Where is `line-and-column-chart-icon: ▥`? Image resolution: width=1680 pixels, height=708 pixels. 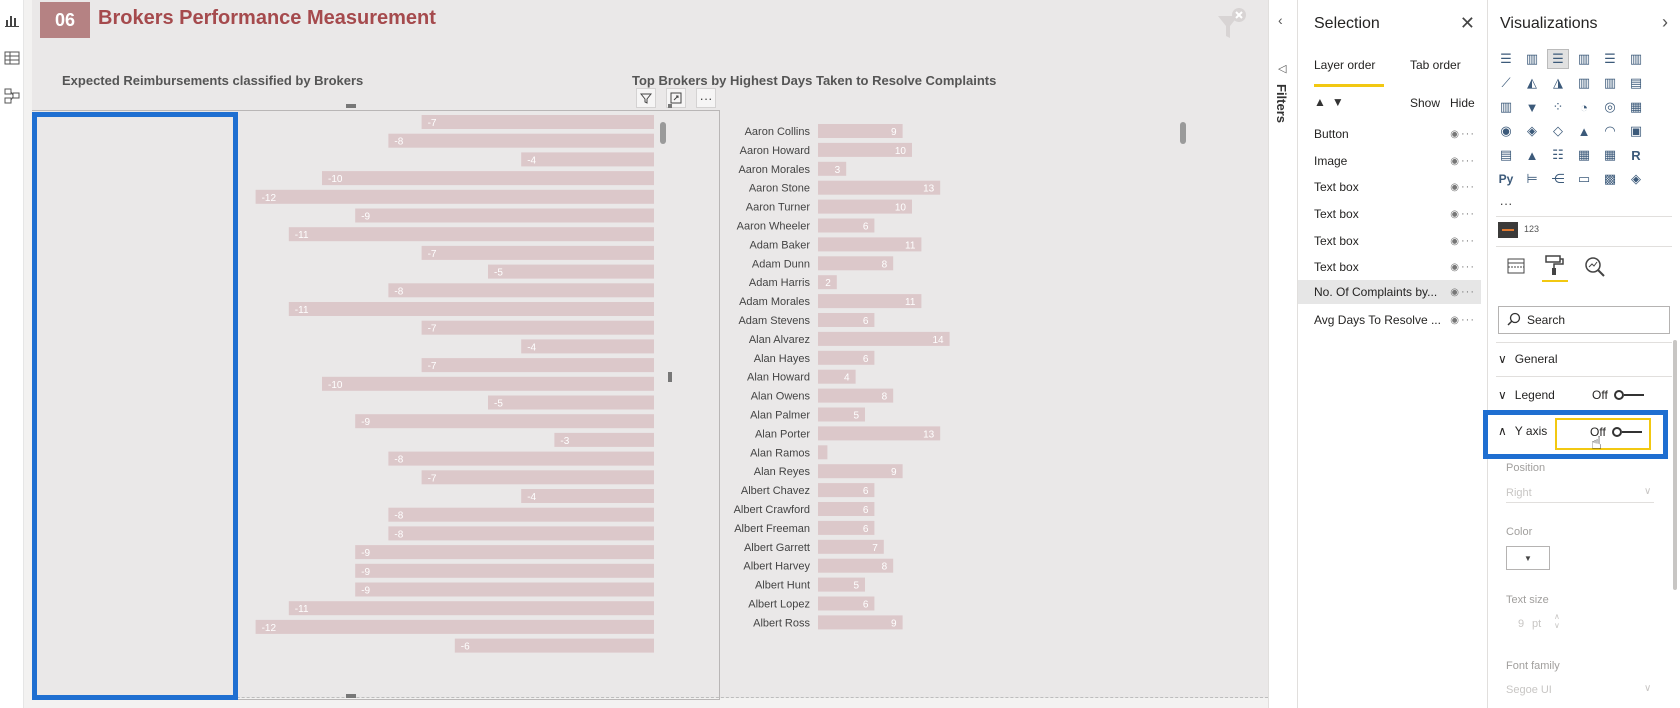 line-and-column-chart-icon: ▥ is located at coordinates (1584, 82).